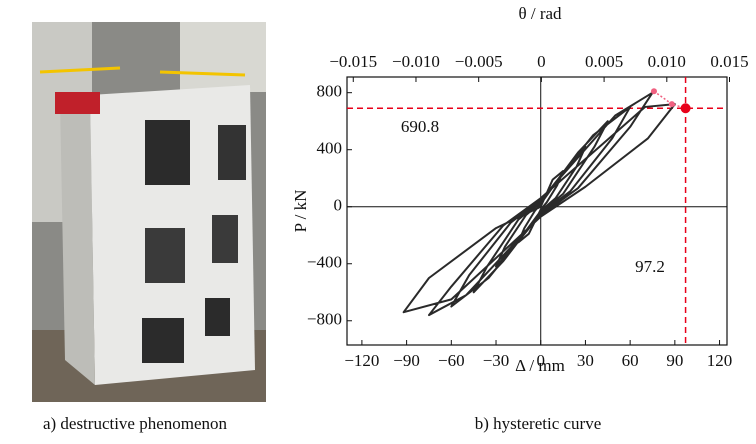 The width and height of the screenshot is (756, 444). Describe the element at coordinates (541, 61) in the screenshot. I see `x2-tick-label: 0` at that location.